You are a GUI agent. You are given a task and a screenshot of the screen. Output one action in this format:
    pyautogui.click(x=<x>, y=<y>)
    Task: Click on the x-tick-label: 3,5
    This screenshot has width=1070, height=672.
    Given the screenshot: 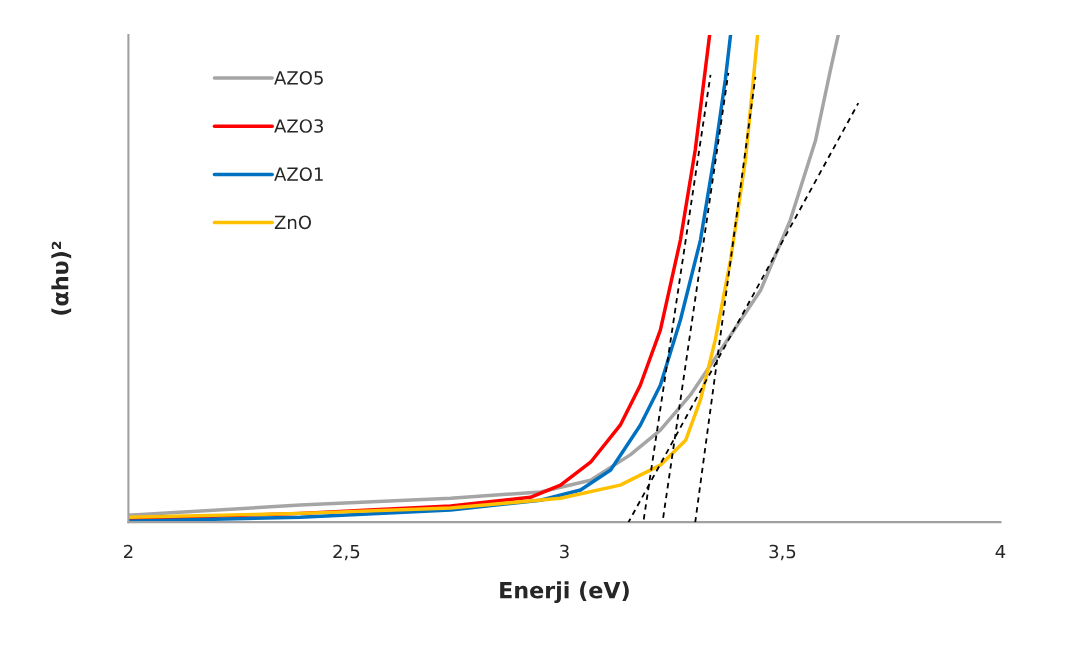 What is the action you would take?
    pyautogui.click(x=782, y=552)
    